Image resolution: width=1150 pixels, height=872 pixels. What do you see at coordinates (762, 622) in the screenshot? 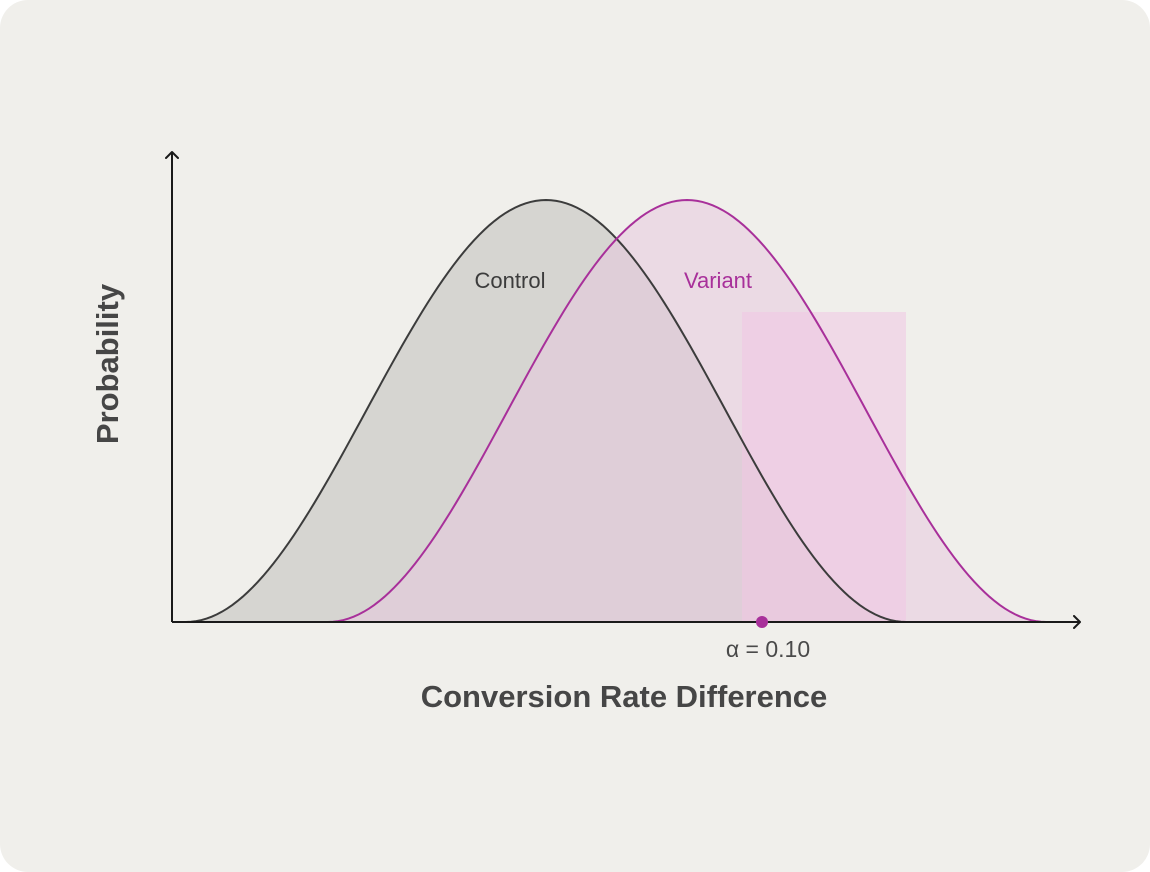
I see `threshold-marker` at bounding box center [762, 622].